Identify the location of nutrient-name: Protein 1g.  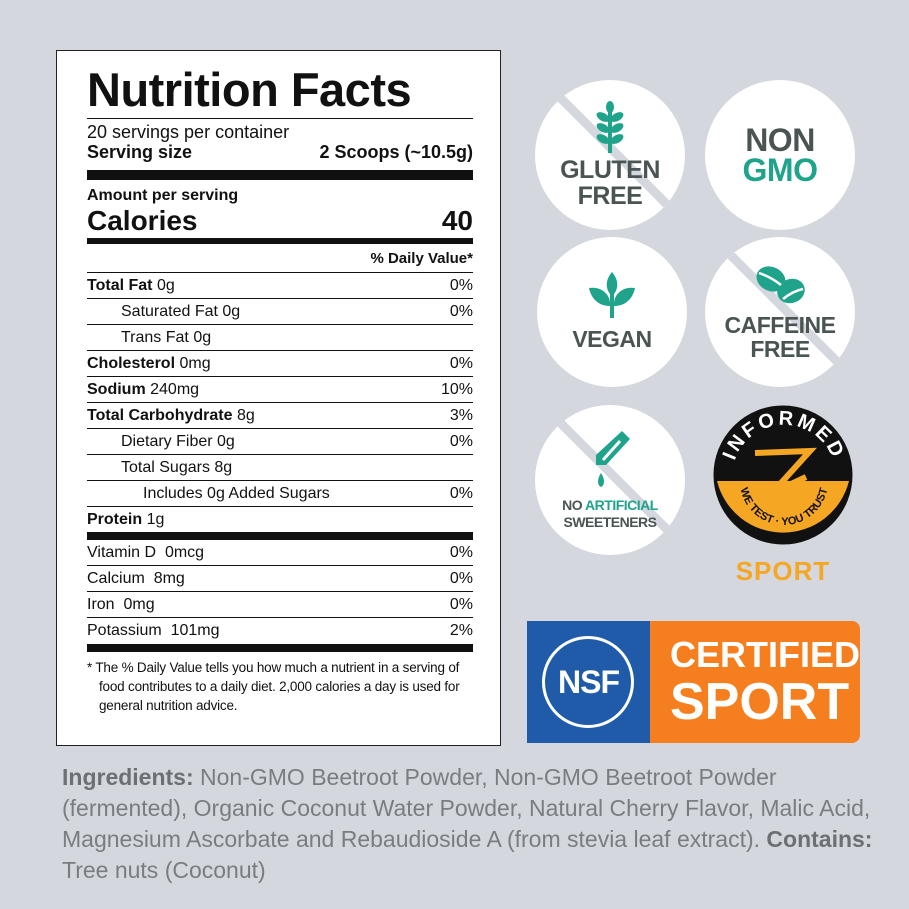
(126, 519).